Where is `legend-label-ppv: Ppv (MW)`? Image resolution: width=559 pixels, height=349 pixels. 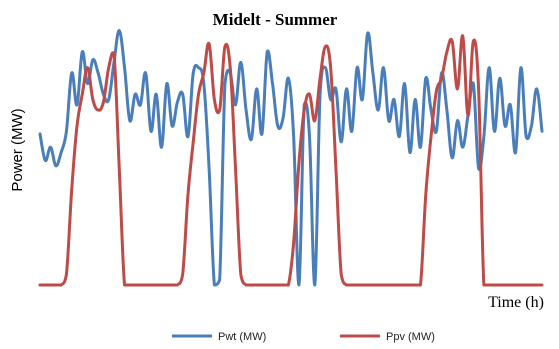
legend-label-ppv: Ppv (MW) is located at coordinates (410, 337).